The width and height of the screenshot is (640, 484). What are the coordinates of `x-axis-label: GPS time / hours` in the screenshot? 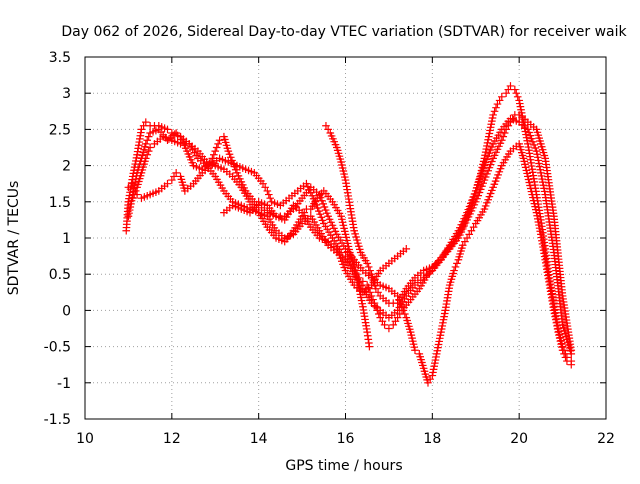 It's located at (343, 466).